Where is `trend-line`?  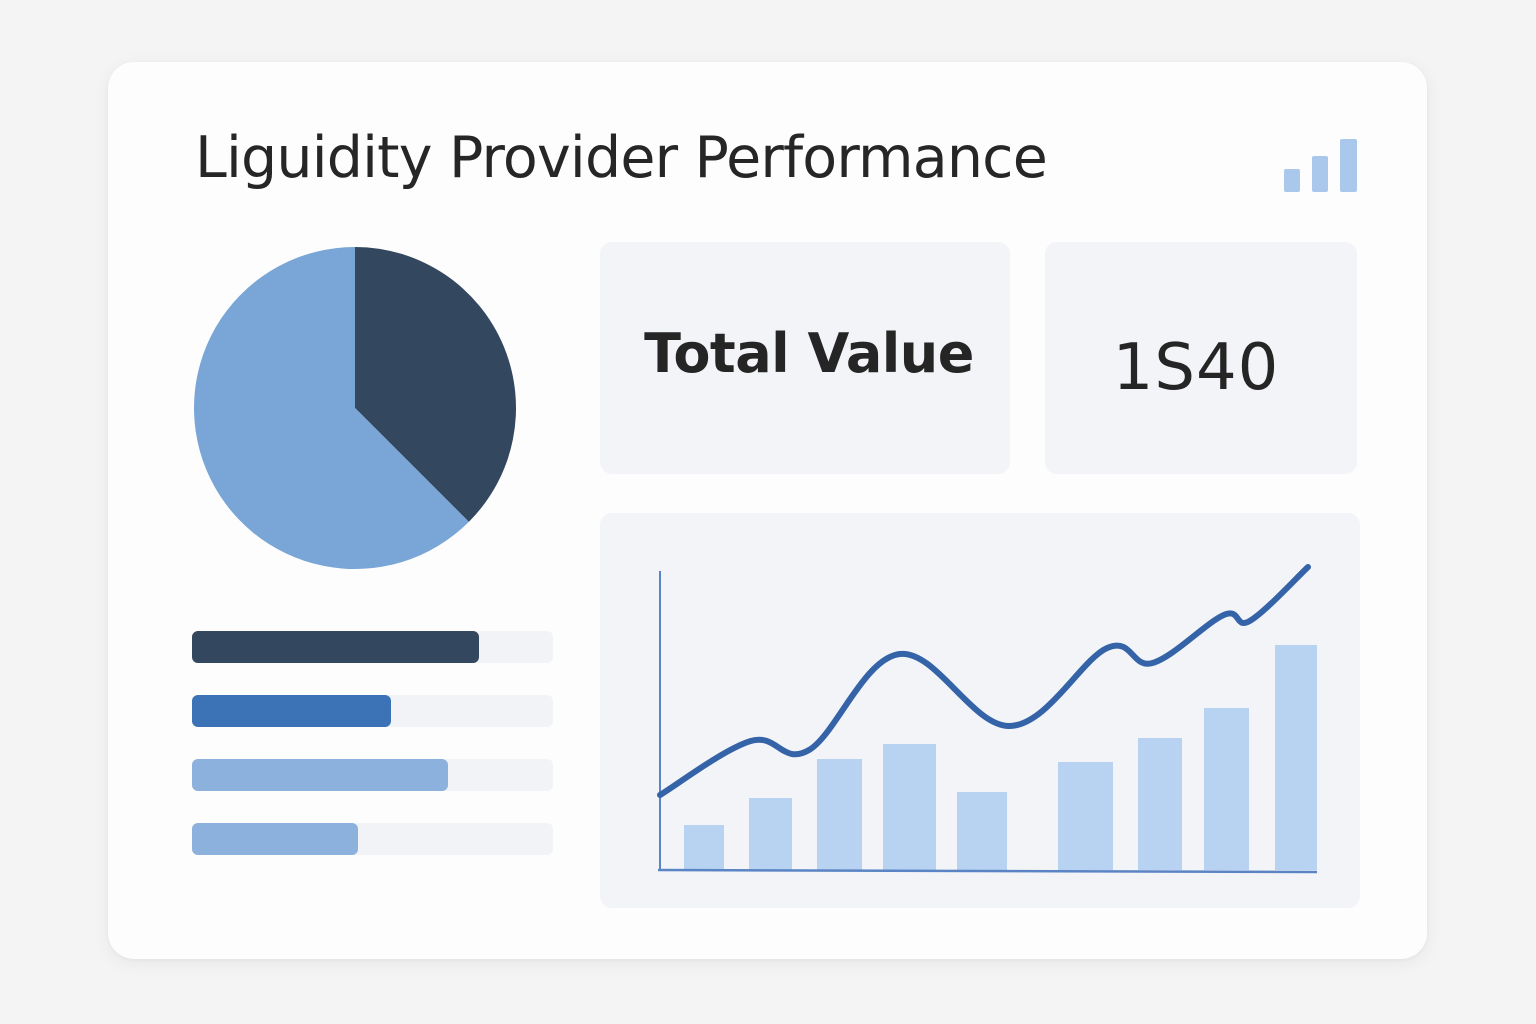 trend-line is located at coordinates (984, 681).